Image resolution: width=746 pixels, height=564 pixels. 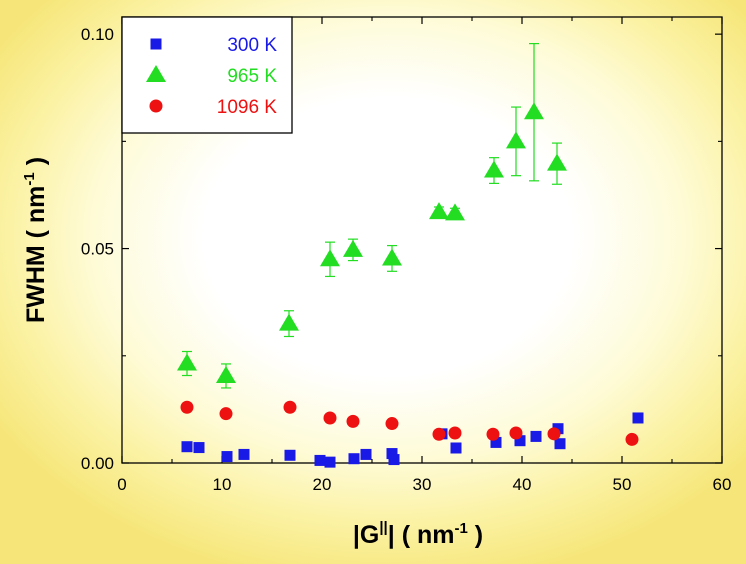 I want to click on y-tick-label: 0.00, so click(x=97, y=463).